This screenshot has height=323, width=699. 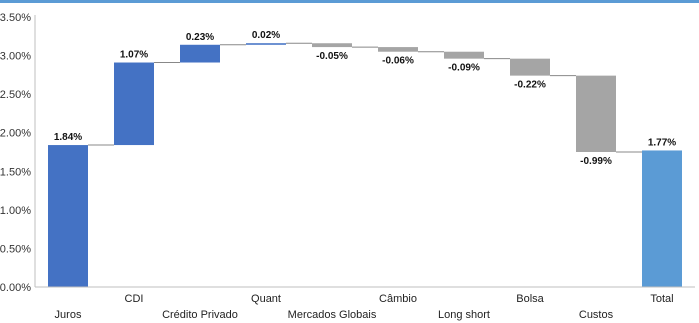 What do you see at coordinates (200, 53) in the screenshot?
I see `bar-credito-privado` at bounding box center [200, 53].